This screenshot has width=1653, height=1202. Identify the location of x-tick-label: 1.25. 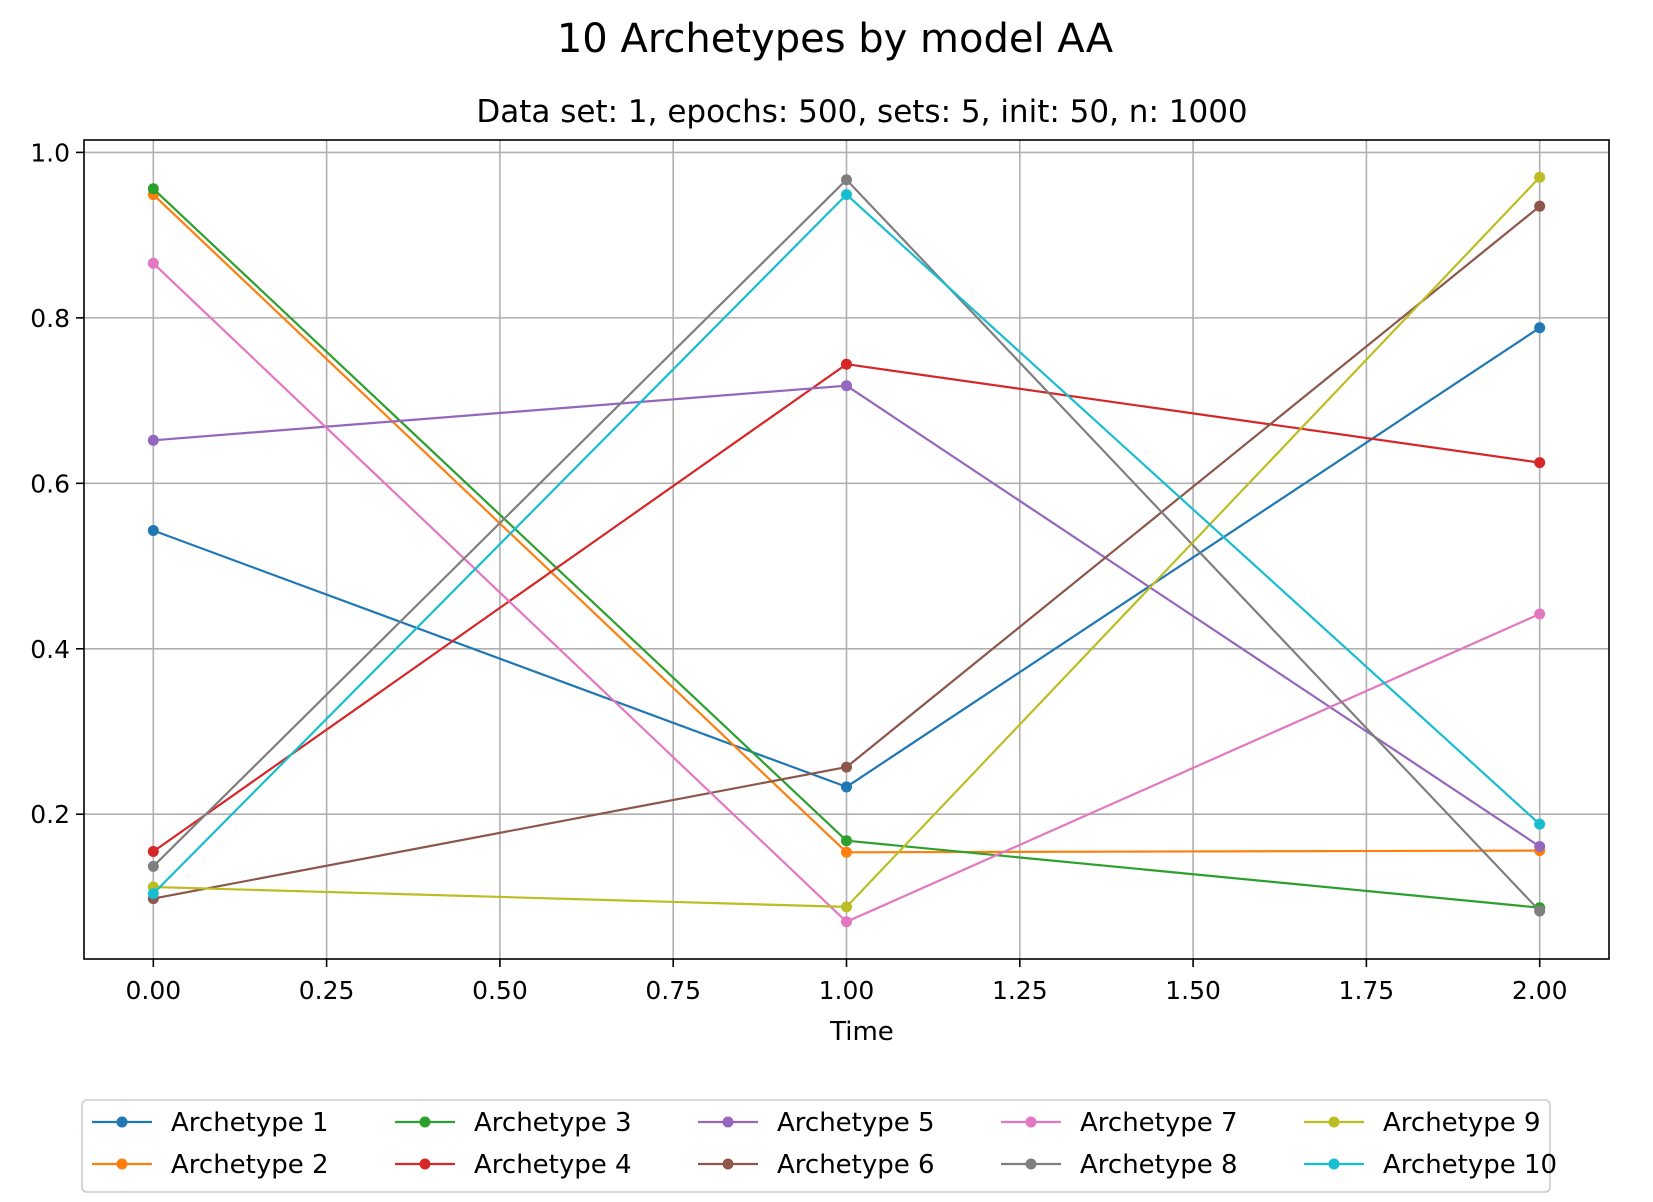
(1020, 990).